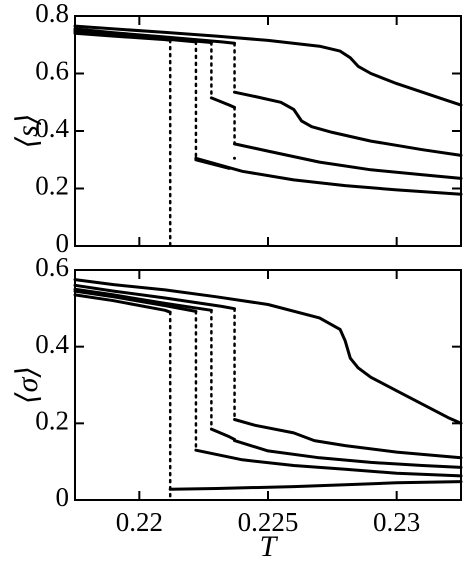 This screenshot has height=563, width=463. I want to click on x-tick-label: 0.22, so click(139, 522).